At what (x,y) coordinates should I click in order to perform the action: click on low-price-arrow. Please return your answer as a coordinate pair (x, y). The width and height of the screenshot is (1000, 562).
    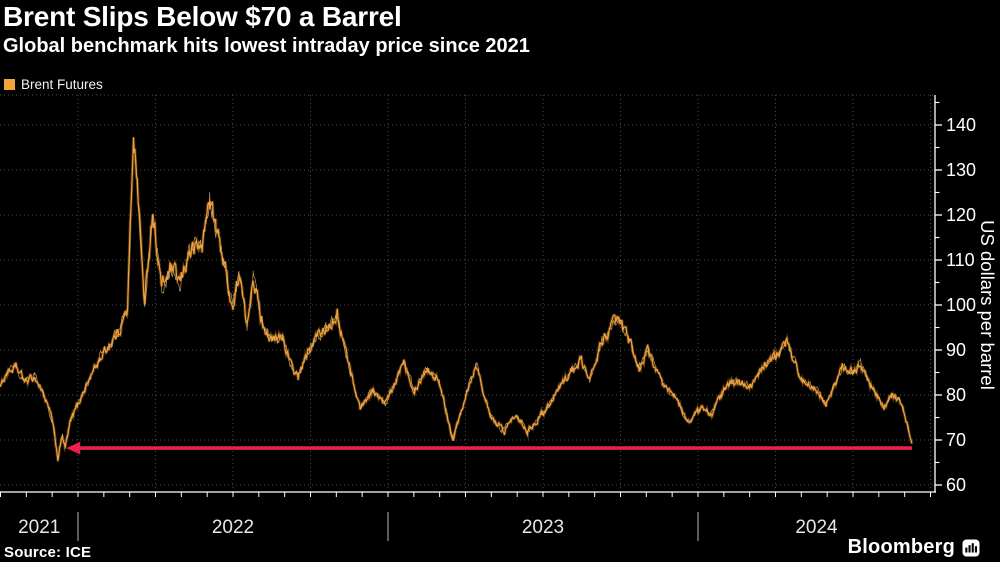
    Looking at the image, I should click on (489, 448).